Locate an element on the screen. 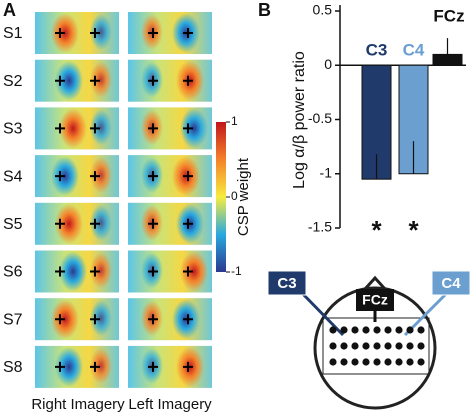  category-label: C4 is located at coordinates (414, 49).